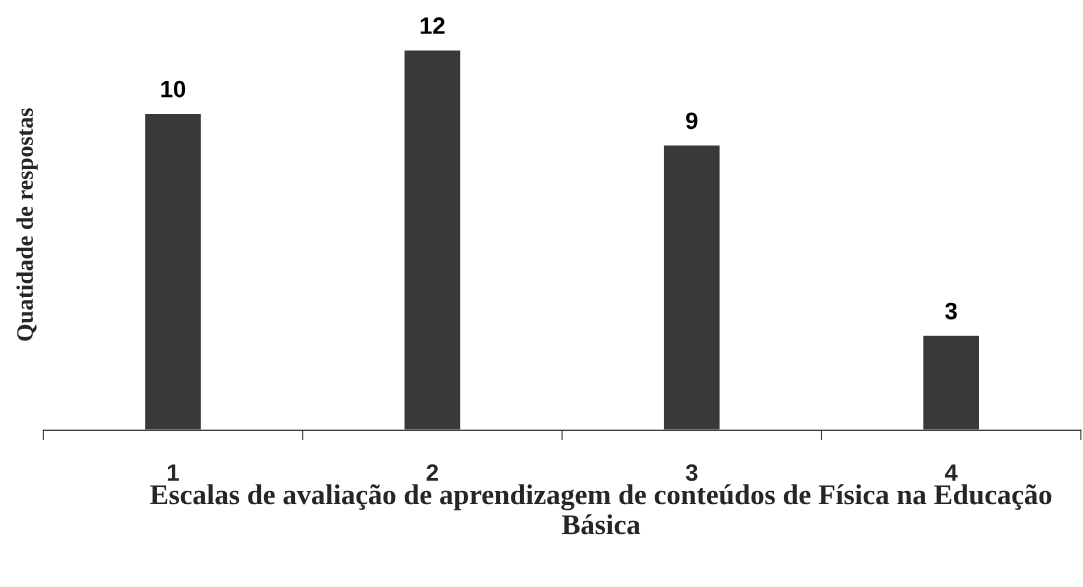  What do you see at coordinates (173, 472) in the screenshot?
I see `x-tick-label: 1` at bounding box center [173, 472].